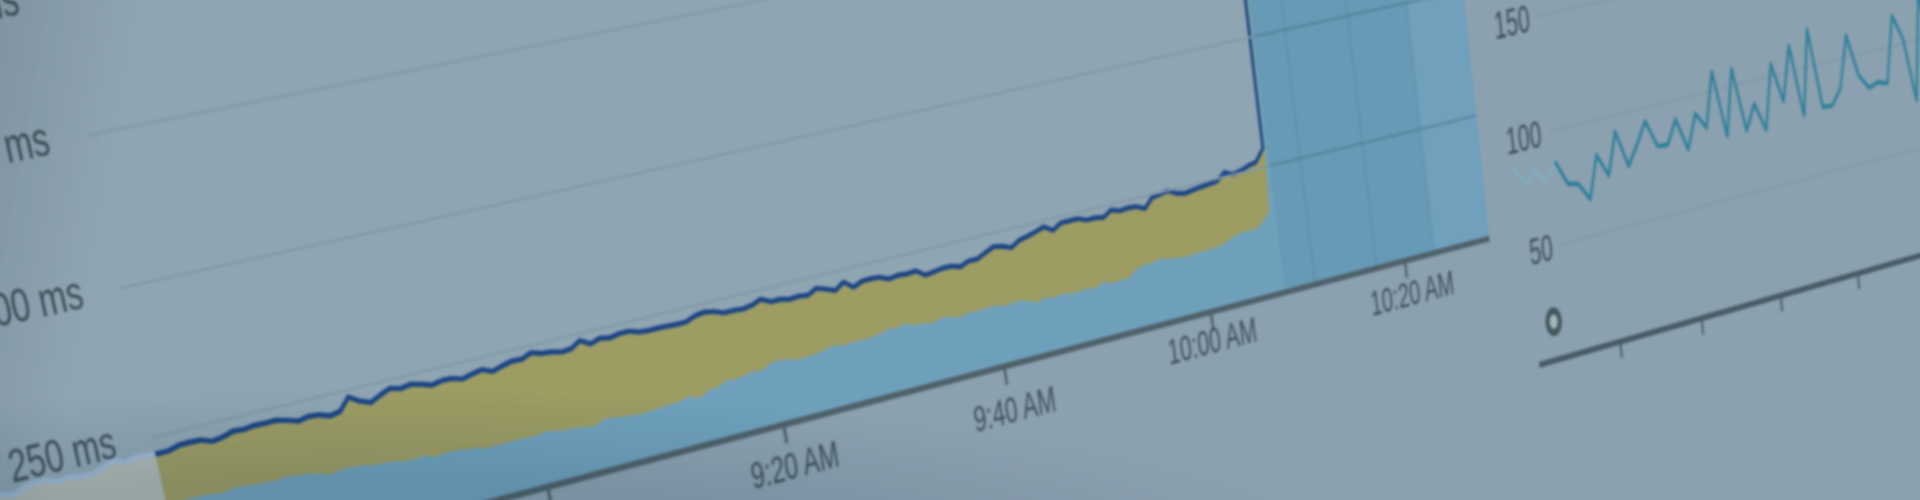 Image resolution: width=1920 pixels, height=500 pixels. What do you see at coordinates (1512, 24) in the screenshot?
I see `svg-text: 150` at bounding box center [1512, 24].